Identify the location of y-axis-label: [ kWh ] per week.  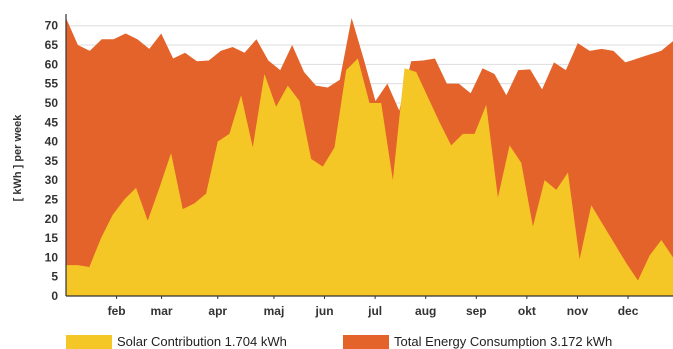
(18, 158).